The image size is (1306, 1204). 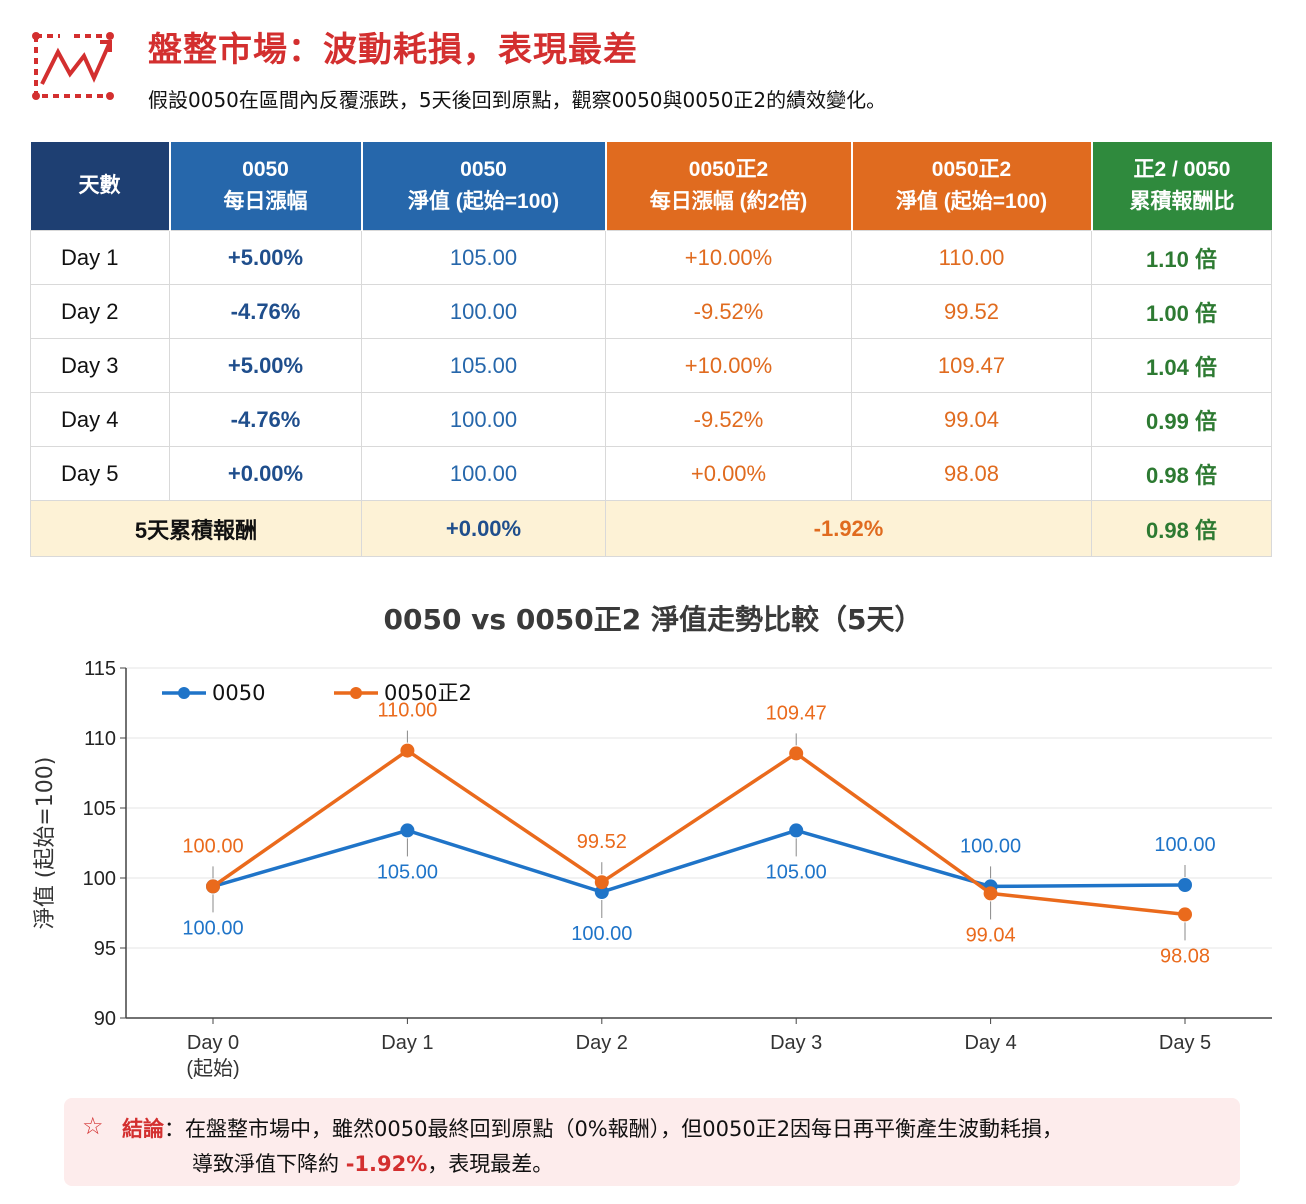 I want to click on conclusion-highlight: -1.92%, so click(x=386, y=1164).